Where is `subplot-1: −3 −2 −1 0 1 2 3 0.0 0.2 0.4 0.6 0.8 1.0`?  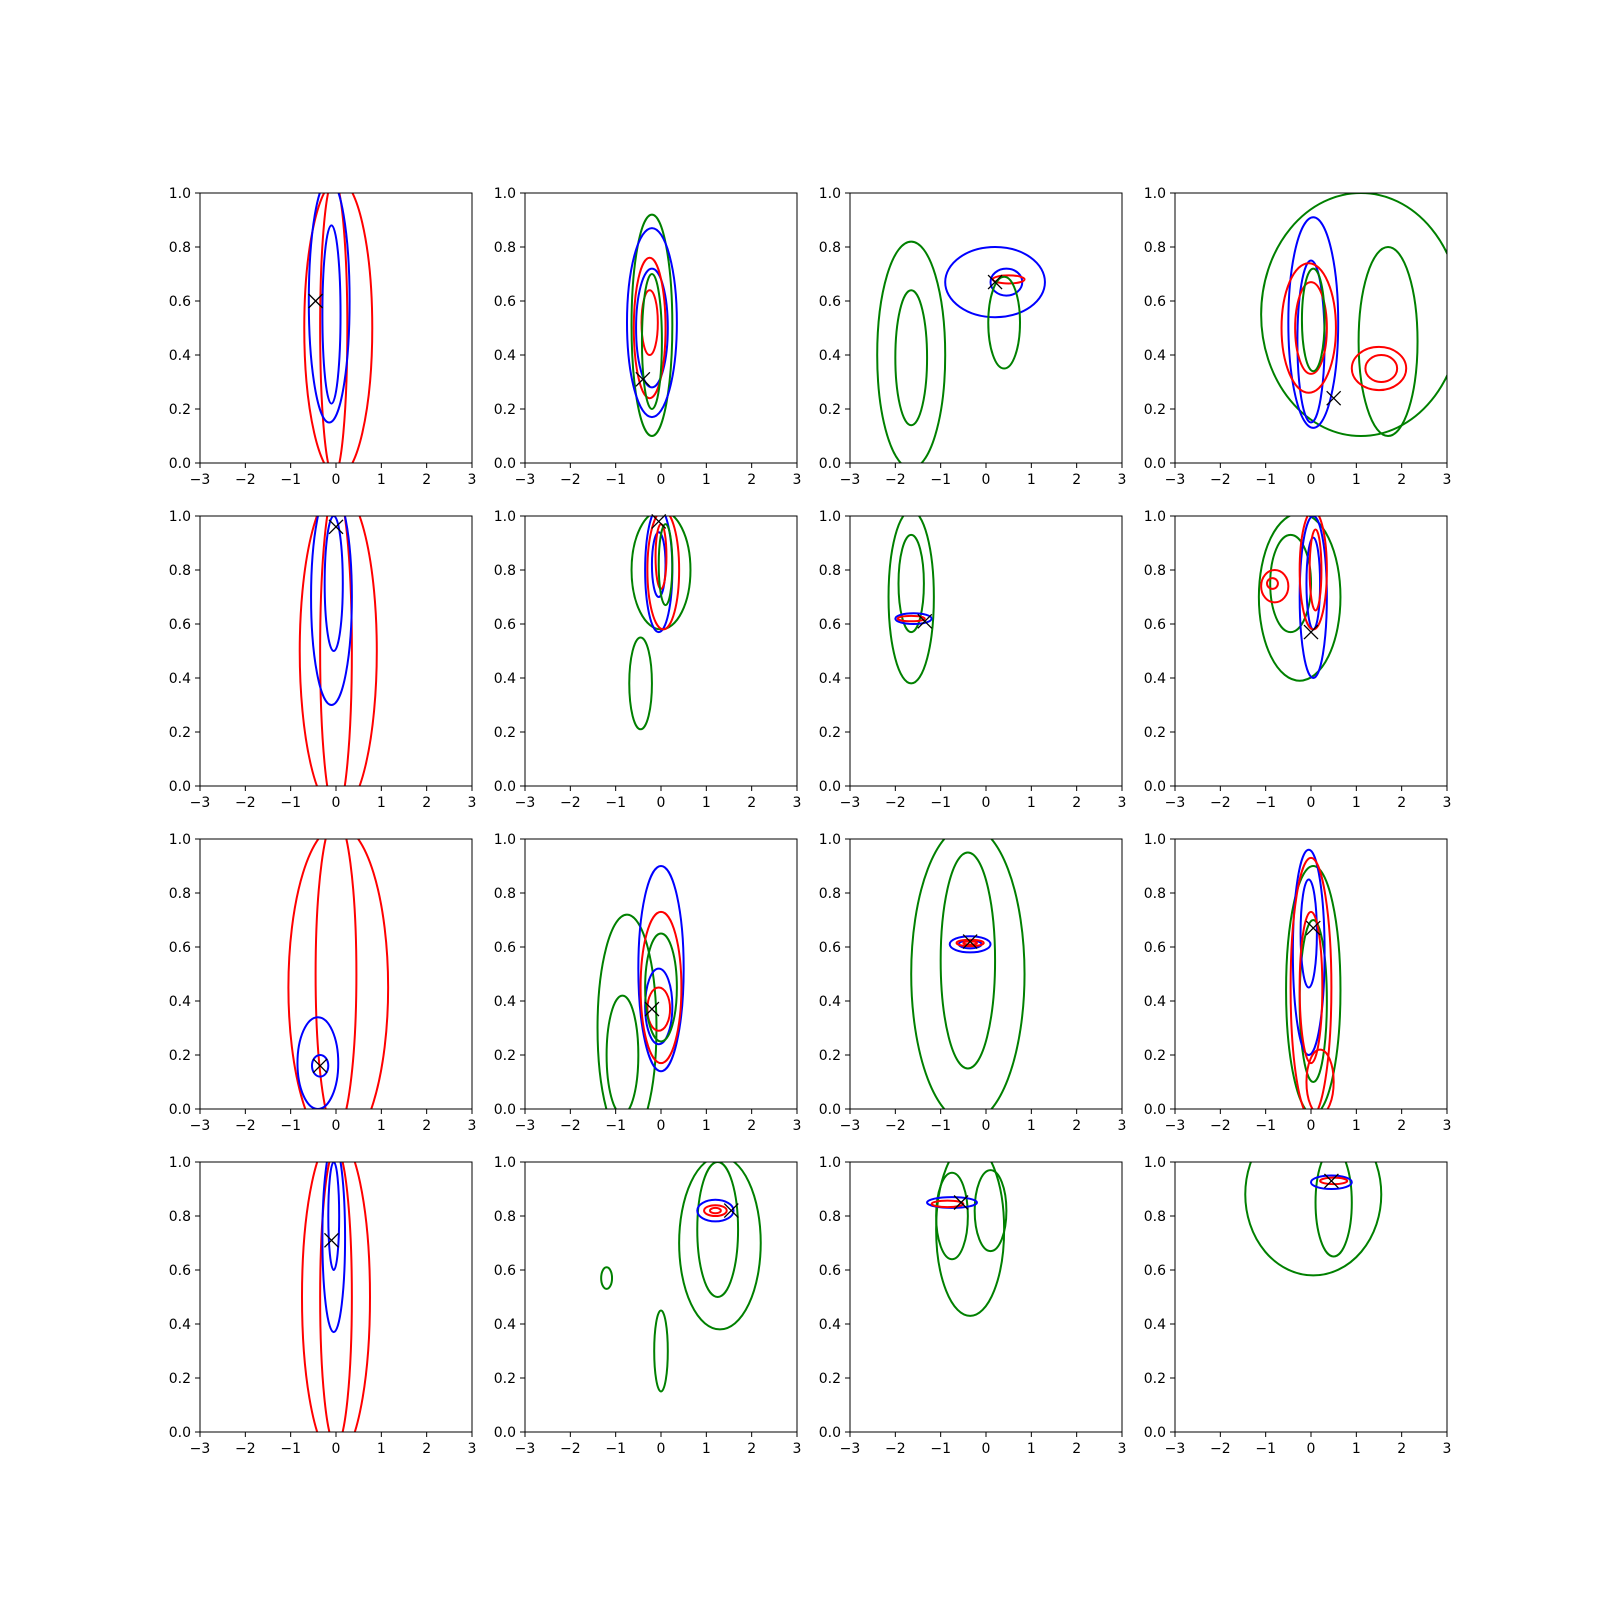 subplot-1: −3 −2 −1 0 1 2 3 0.0 0.2 0.4 0.6 0.8 1.0 is located at coordinates (323, 337).